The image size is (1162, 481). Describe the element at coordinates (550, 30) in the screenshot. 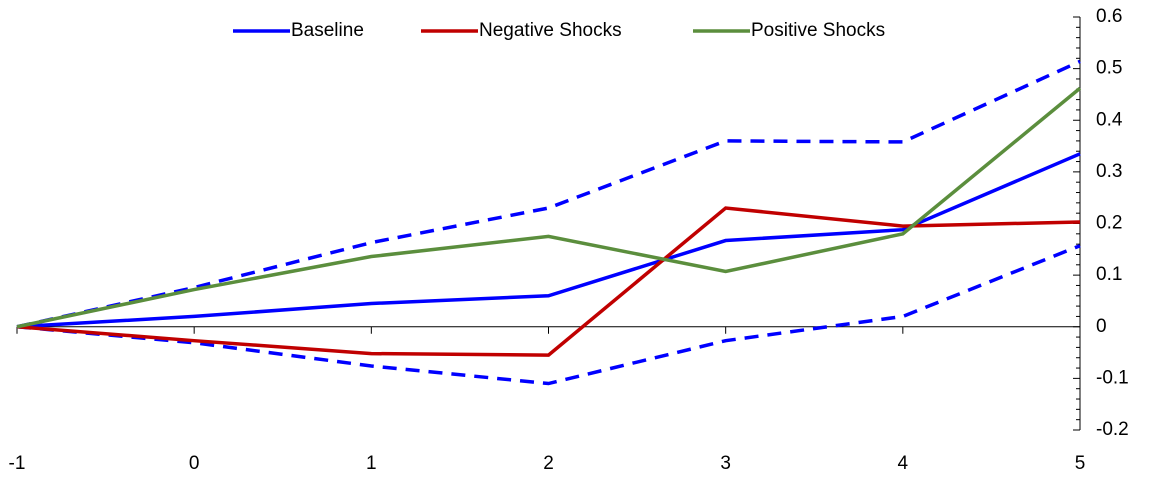

I see `legend-label: Negative Shocks` at that location.